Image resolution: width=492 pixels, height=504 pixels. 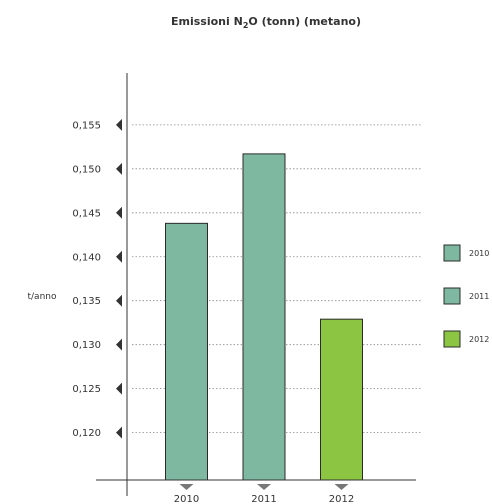 I want to click on x-tick-labels: 2010 2011 2012, so click(x=264, y=494).